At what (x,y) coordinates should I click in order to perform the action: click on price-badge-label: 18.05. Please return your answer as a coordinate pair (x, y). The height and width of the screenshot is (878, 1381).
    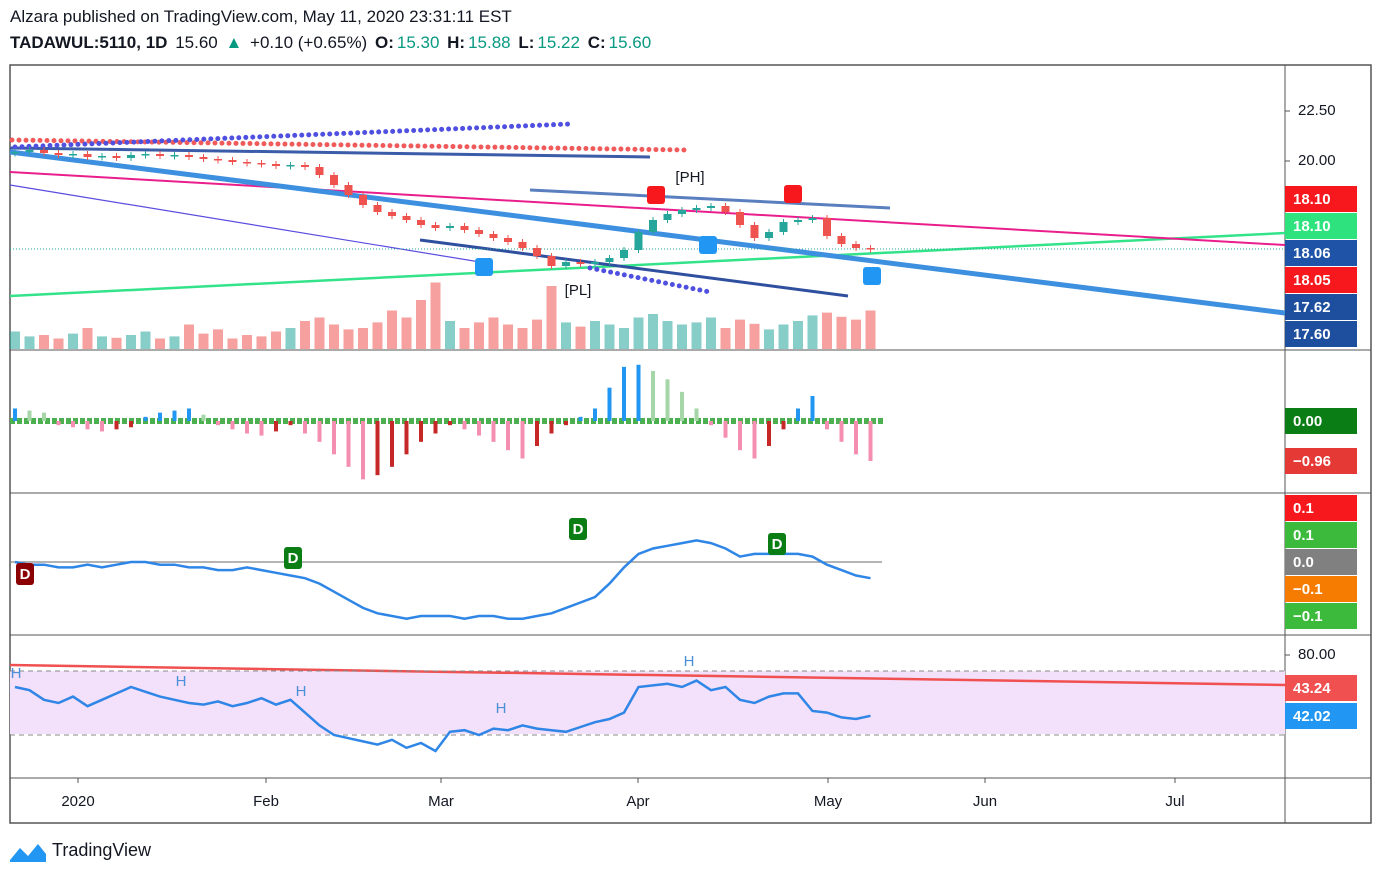
    Looking at the image, I should click on (1312, 280).